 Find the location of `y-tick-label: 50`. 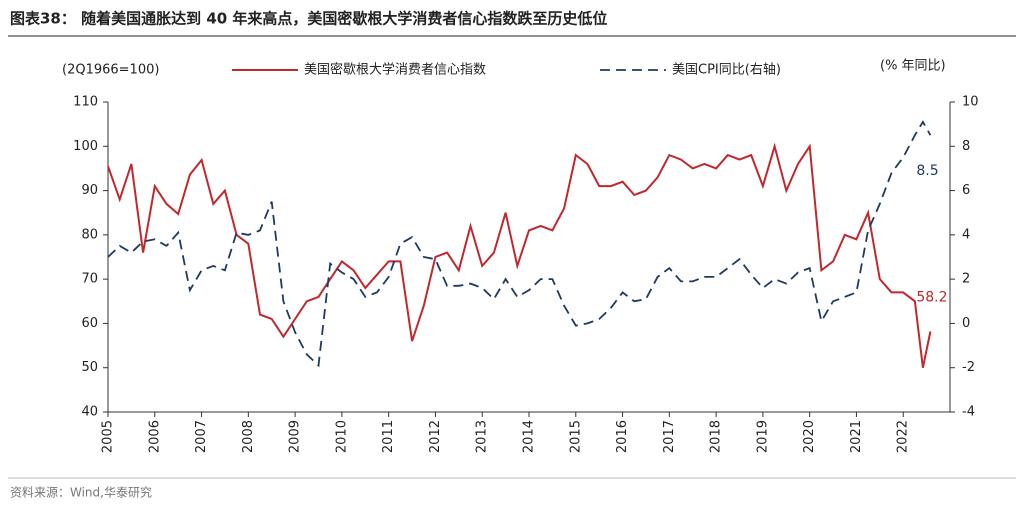

y-tick-label: 50 is located at coordinates (89, 367).